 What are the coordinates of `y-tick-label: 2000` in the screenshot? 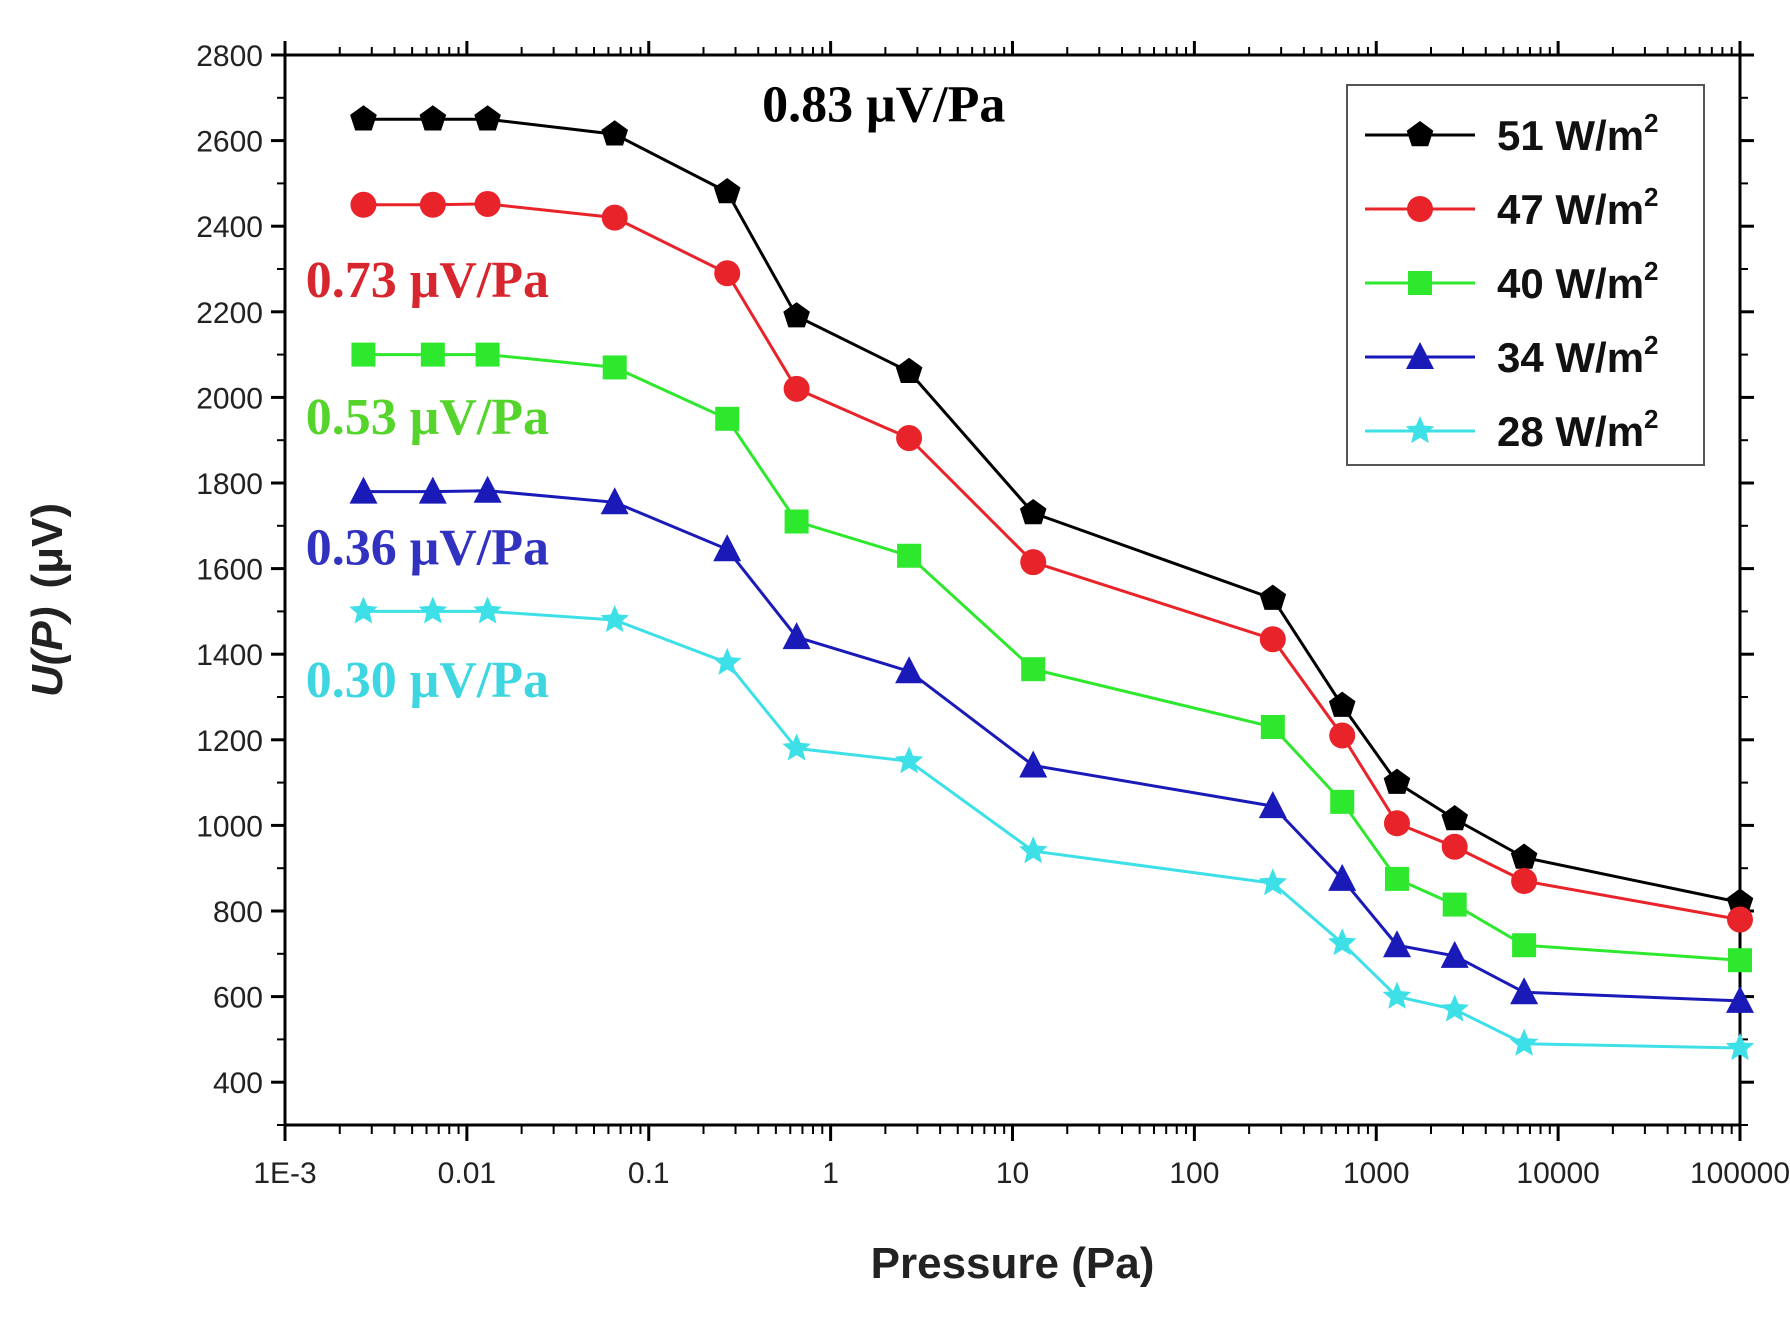 It's located at (229, 398).